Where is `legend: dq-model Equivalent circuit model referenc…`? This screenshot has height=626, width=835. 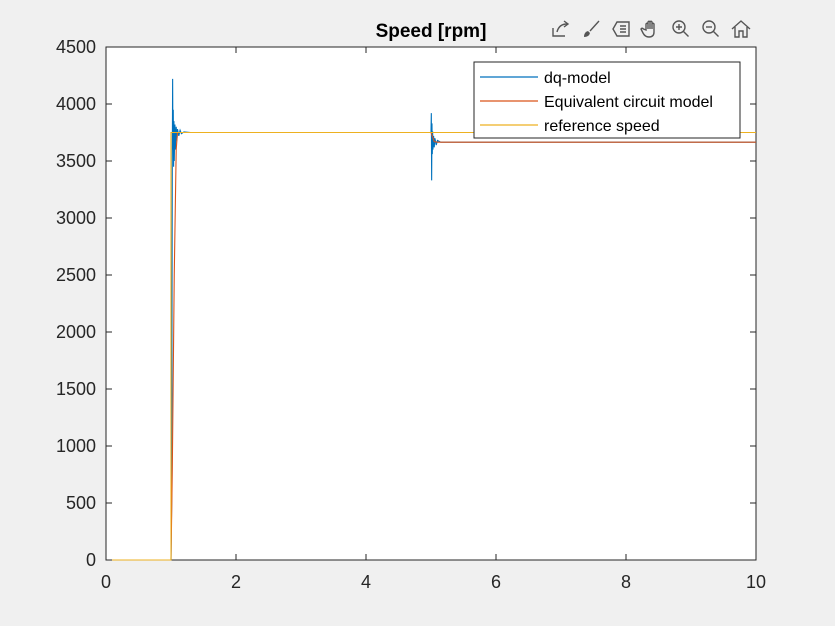
legend: dq-model Equivalent circuit model referenc… is located at coordinates (607, 100).